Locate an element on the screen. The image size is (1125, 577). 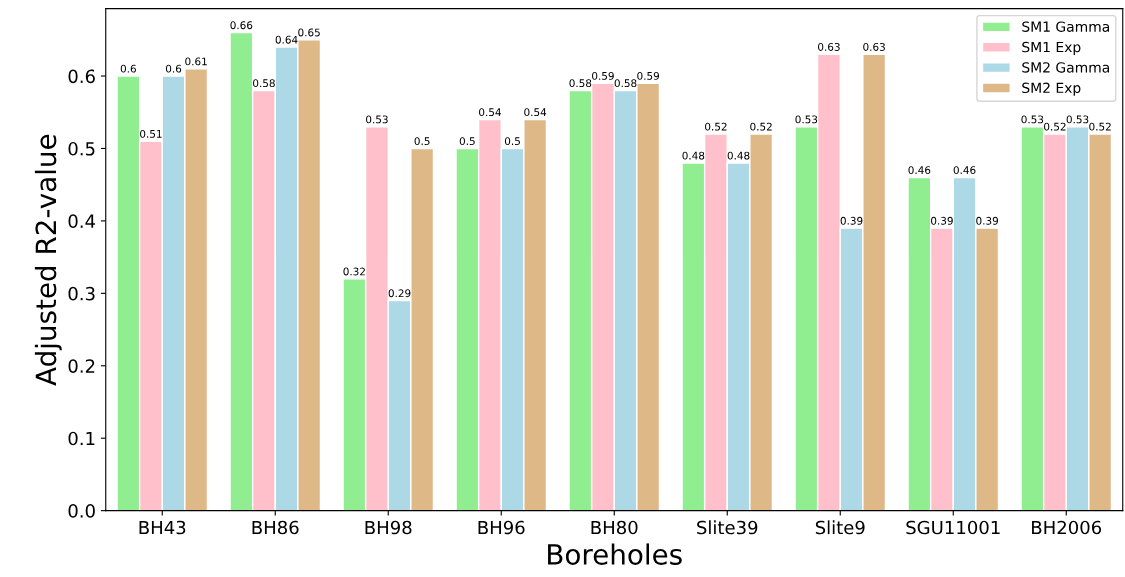
y-axis-title: Adjusted R2-value is located at coordinates (48, 260).